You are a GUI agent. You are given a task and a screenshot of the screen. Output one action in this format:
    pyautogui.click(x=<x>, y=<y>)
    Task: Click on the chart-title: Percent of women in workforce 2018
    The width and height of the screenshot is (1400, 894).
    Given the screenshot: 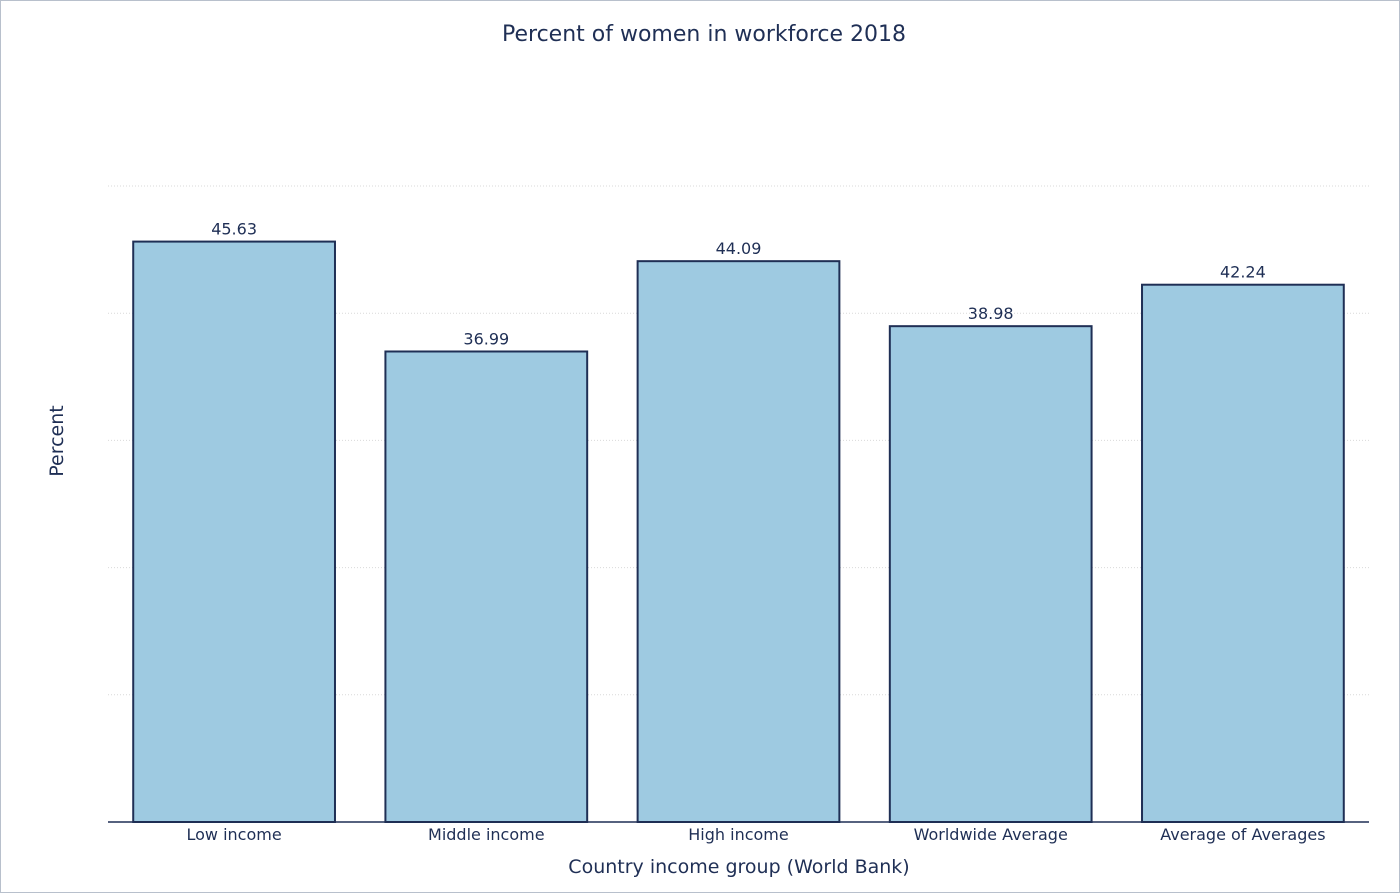 What is the action you would take?
    pyautogui.click(x=704, y=34)
    